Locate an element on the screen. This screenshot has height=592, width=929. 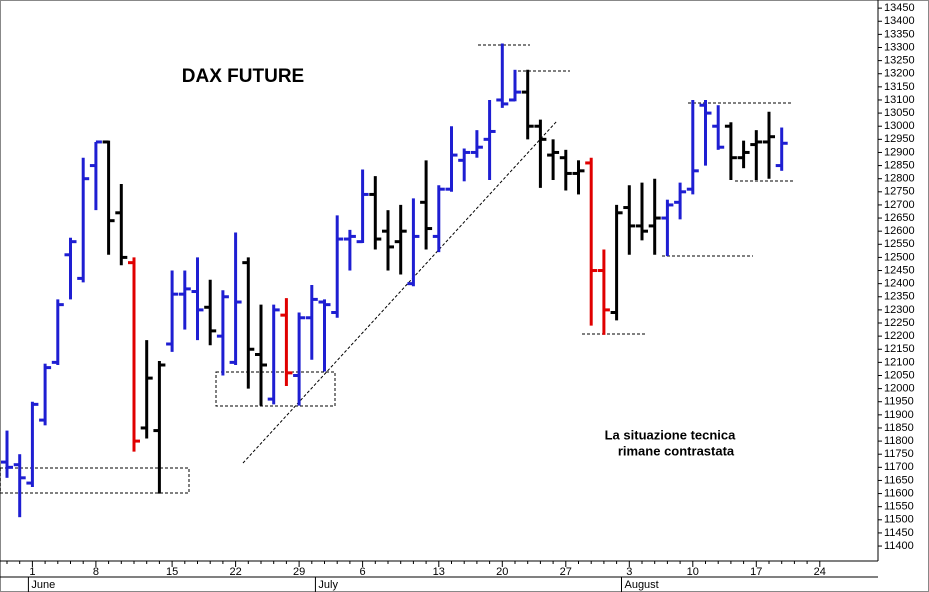
y-tick-label: 12850 is located at coordinates (899, 165).